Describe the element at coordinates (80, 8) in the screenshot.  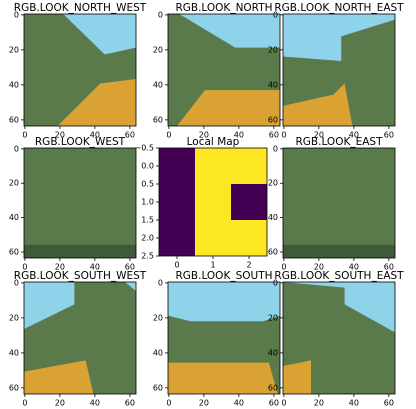
I see `subplot-title: RGB.LOOK_NORTH_WEST` at that location.